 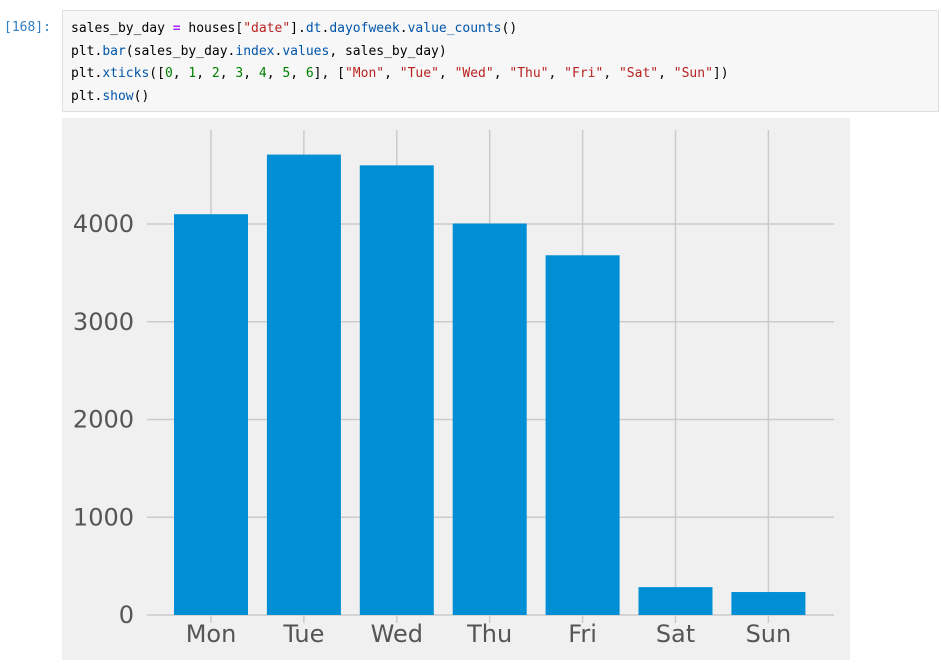 I want to click on y-tick-label: 2000, so click(x=103, y=420).